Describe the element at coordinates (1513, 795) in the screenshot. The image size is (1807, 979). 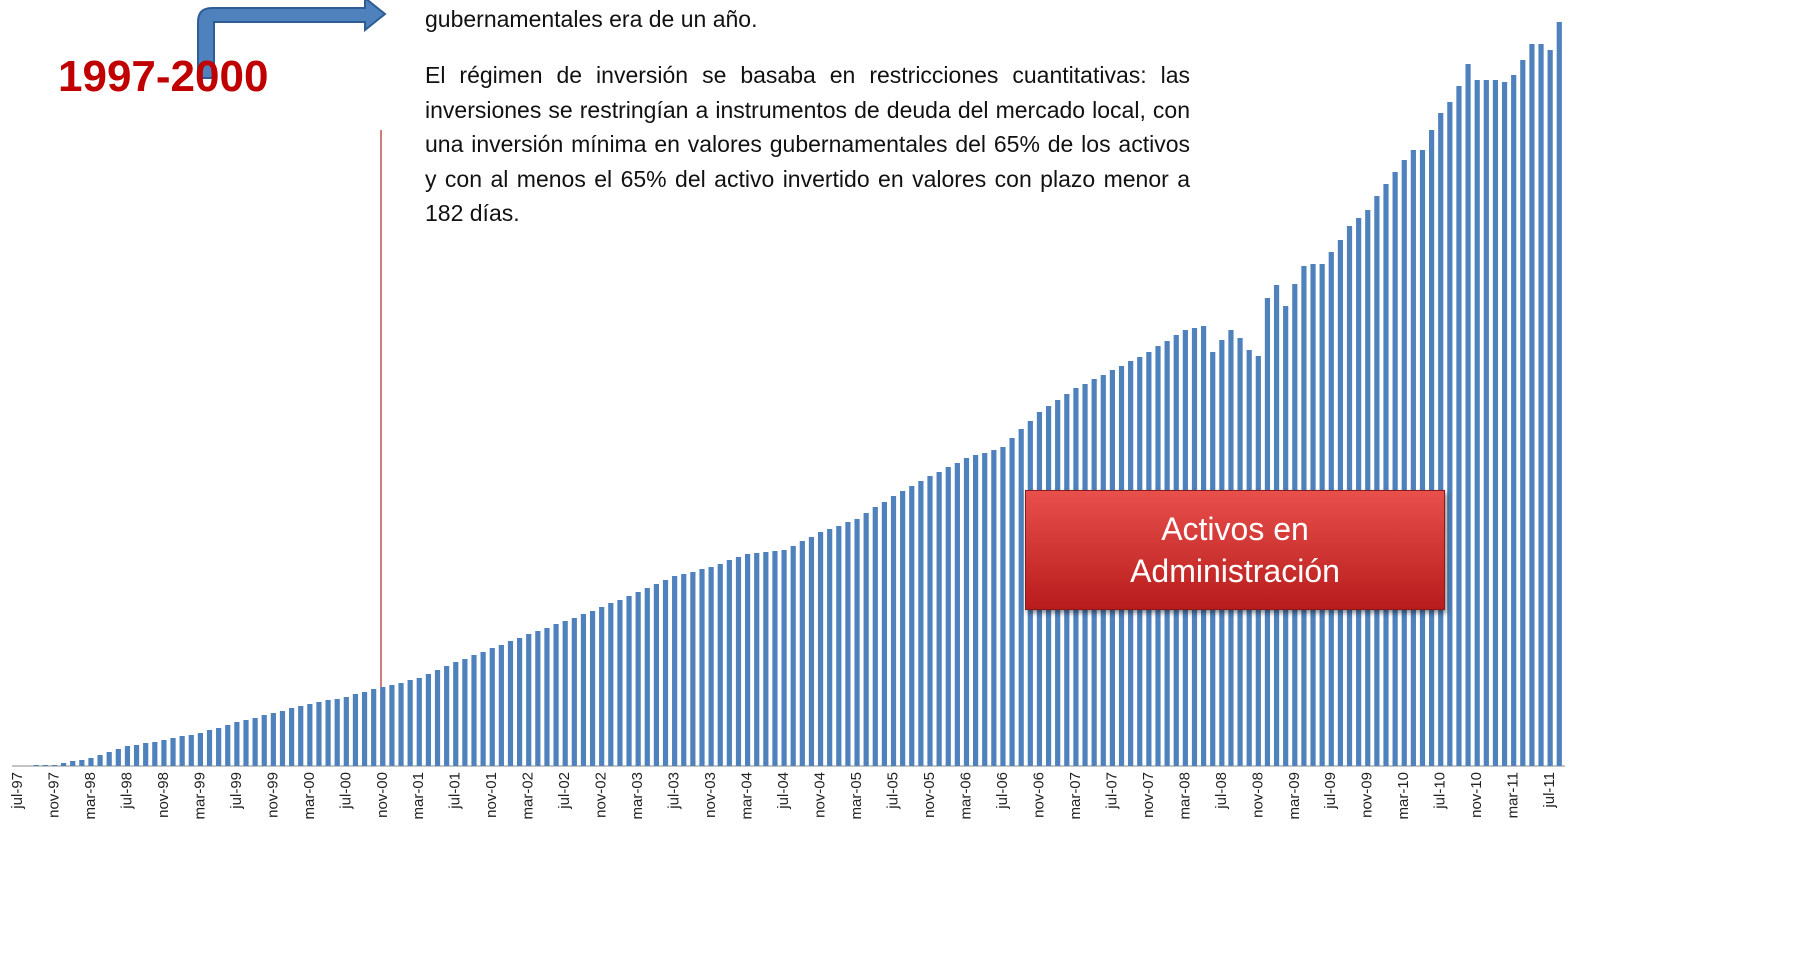
I see `x-tick-label: mar-11` at that location.